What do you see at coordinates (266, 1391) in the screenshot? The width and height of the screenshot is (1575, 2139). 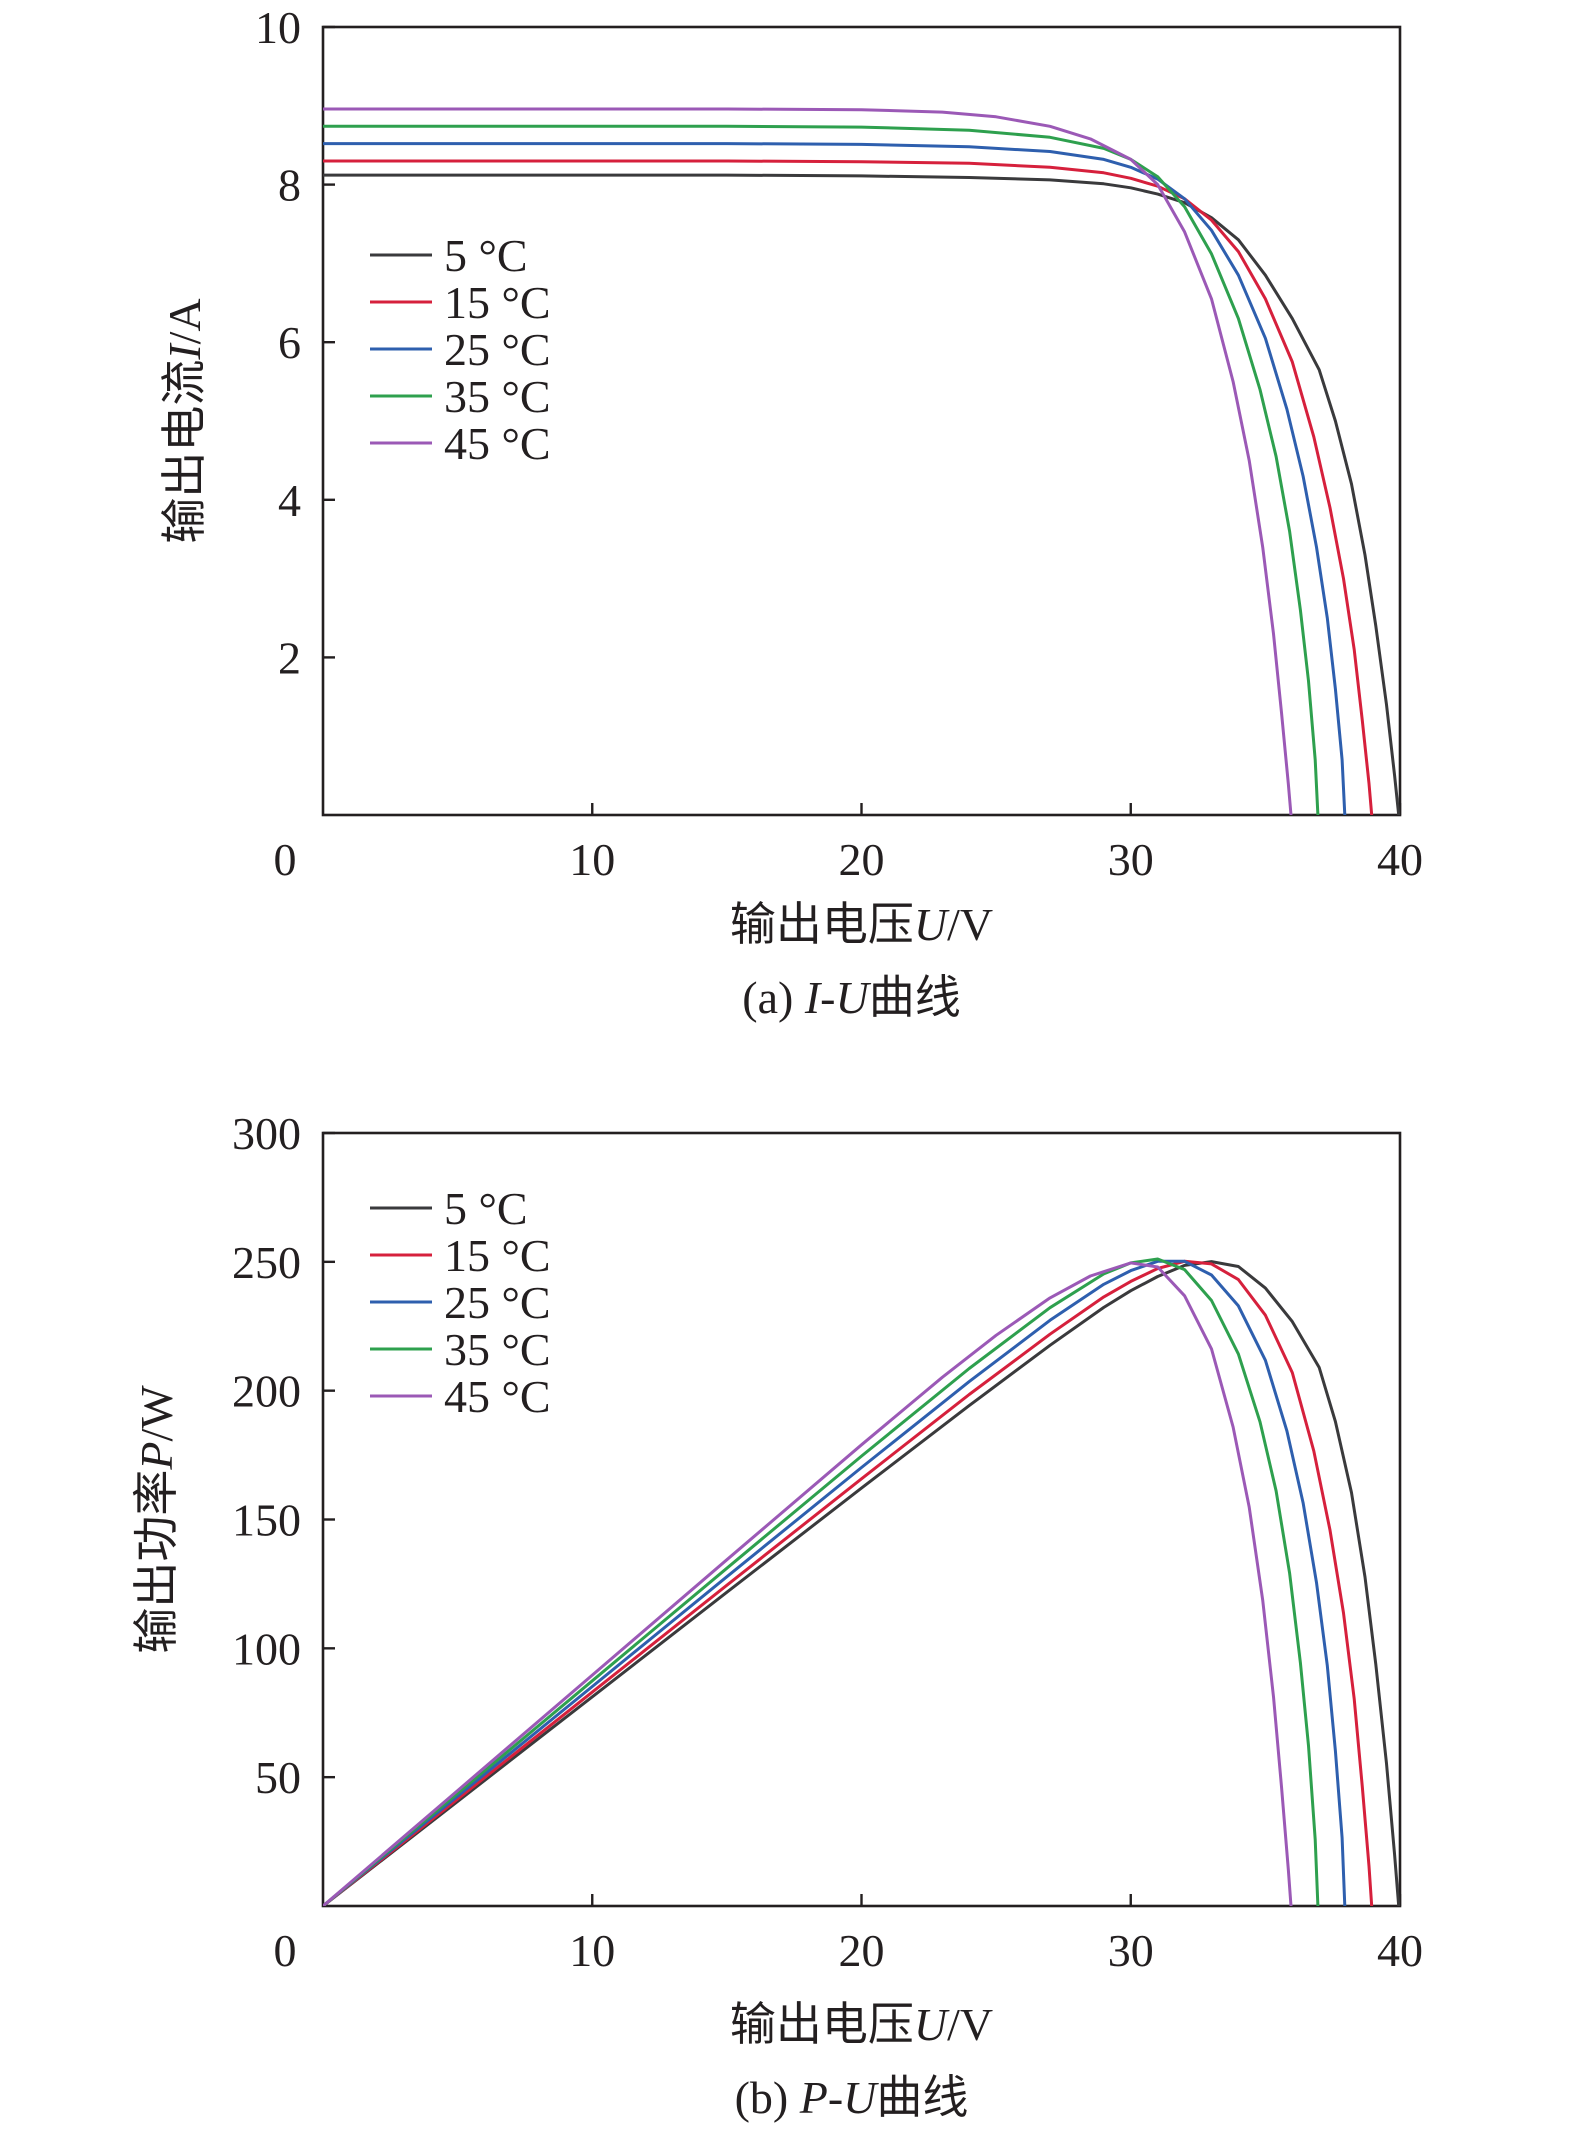 I see `y-tick-label: 200` at bounding box center [266, 1391].